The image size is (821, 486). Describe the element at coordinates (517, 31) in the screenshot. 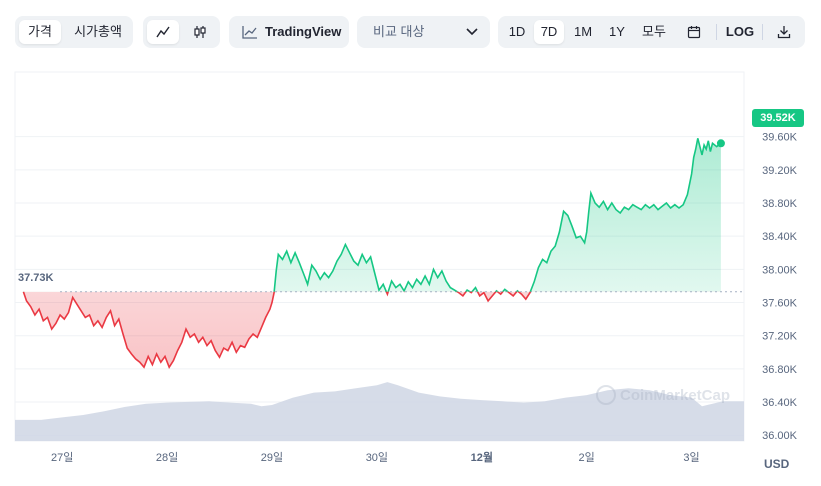

I see `range-1d: 1D` at that location.